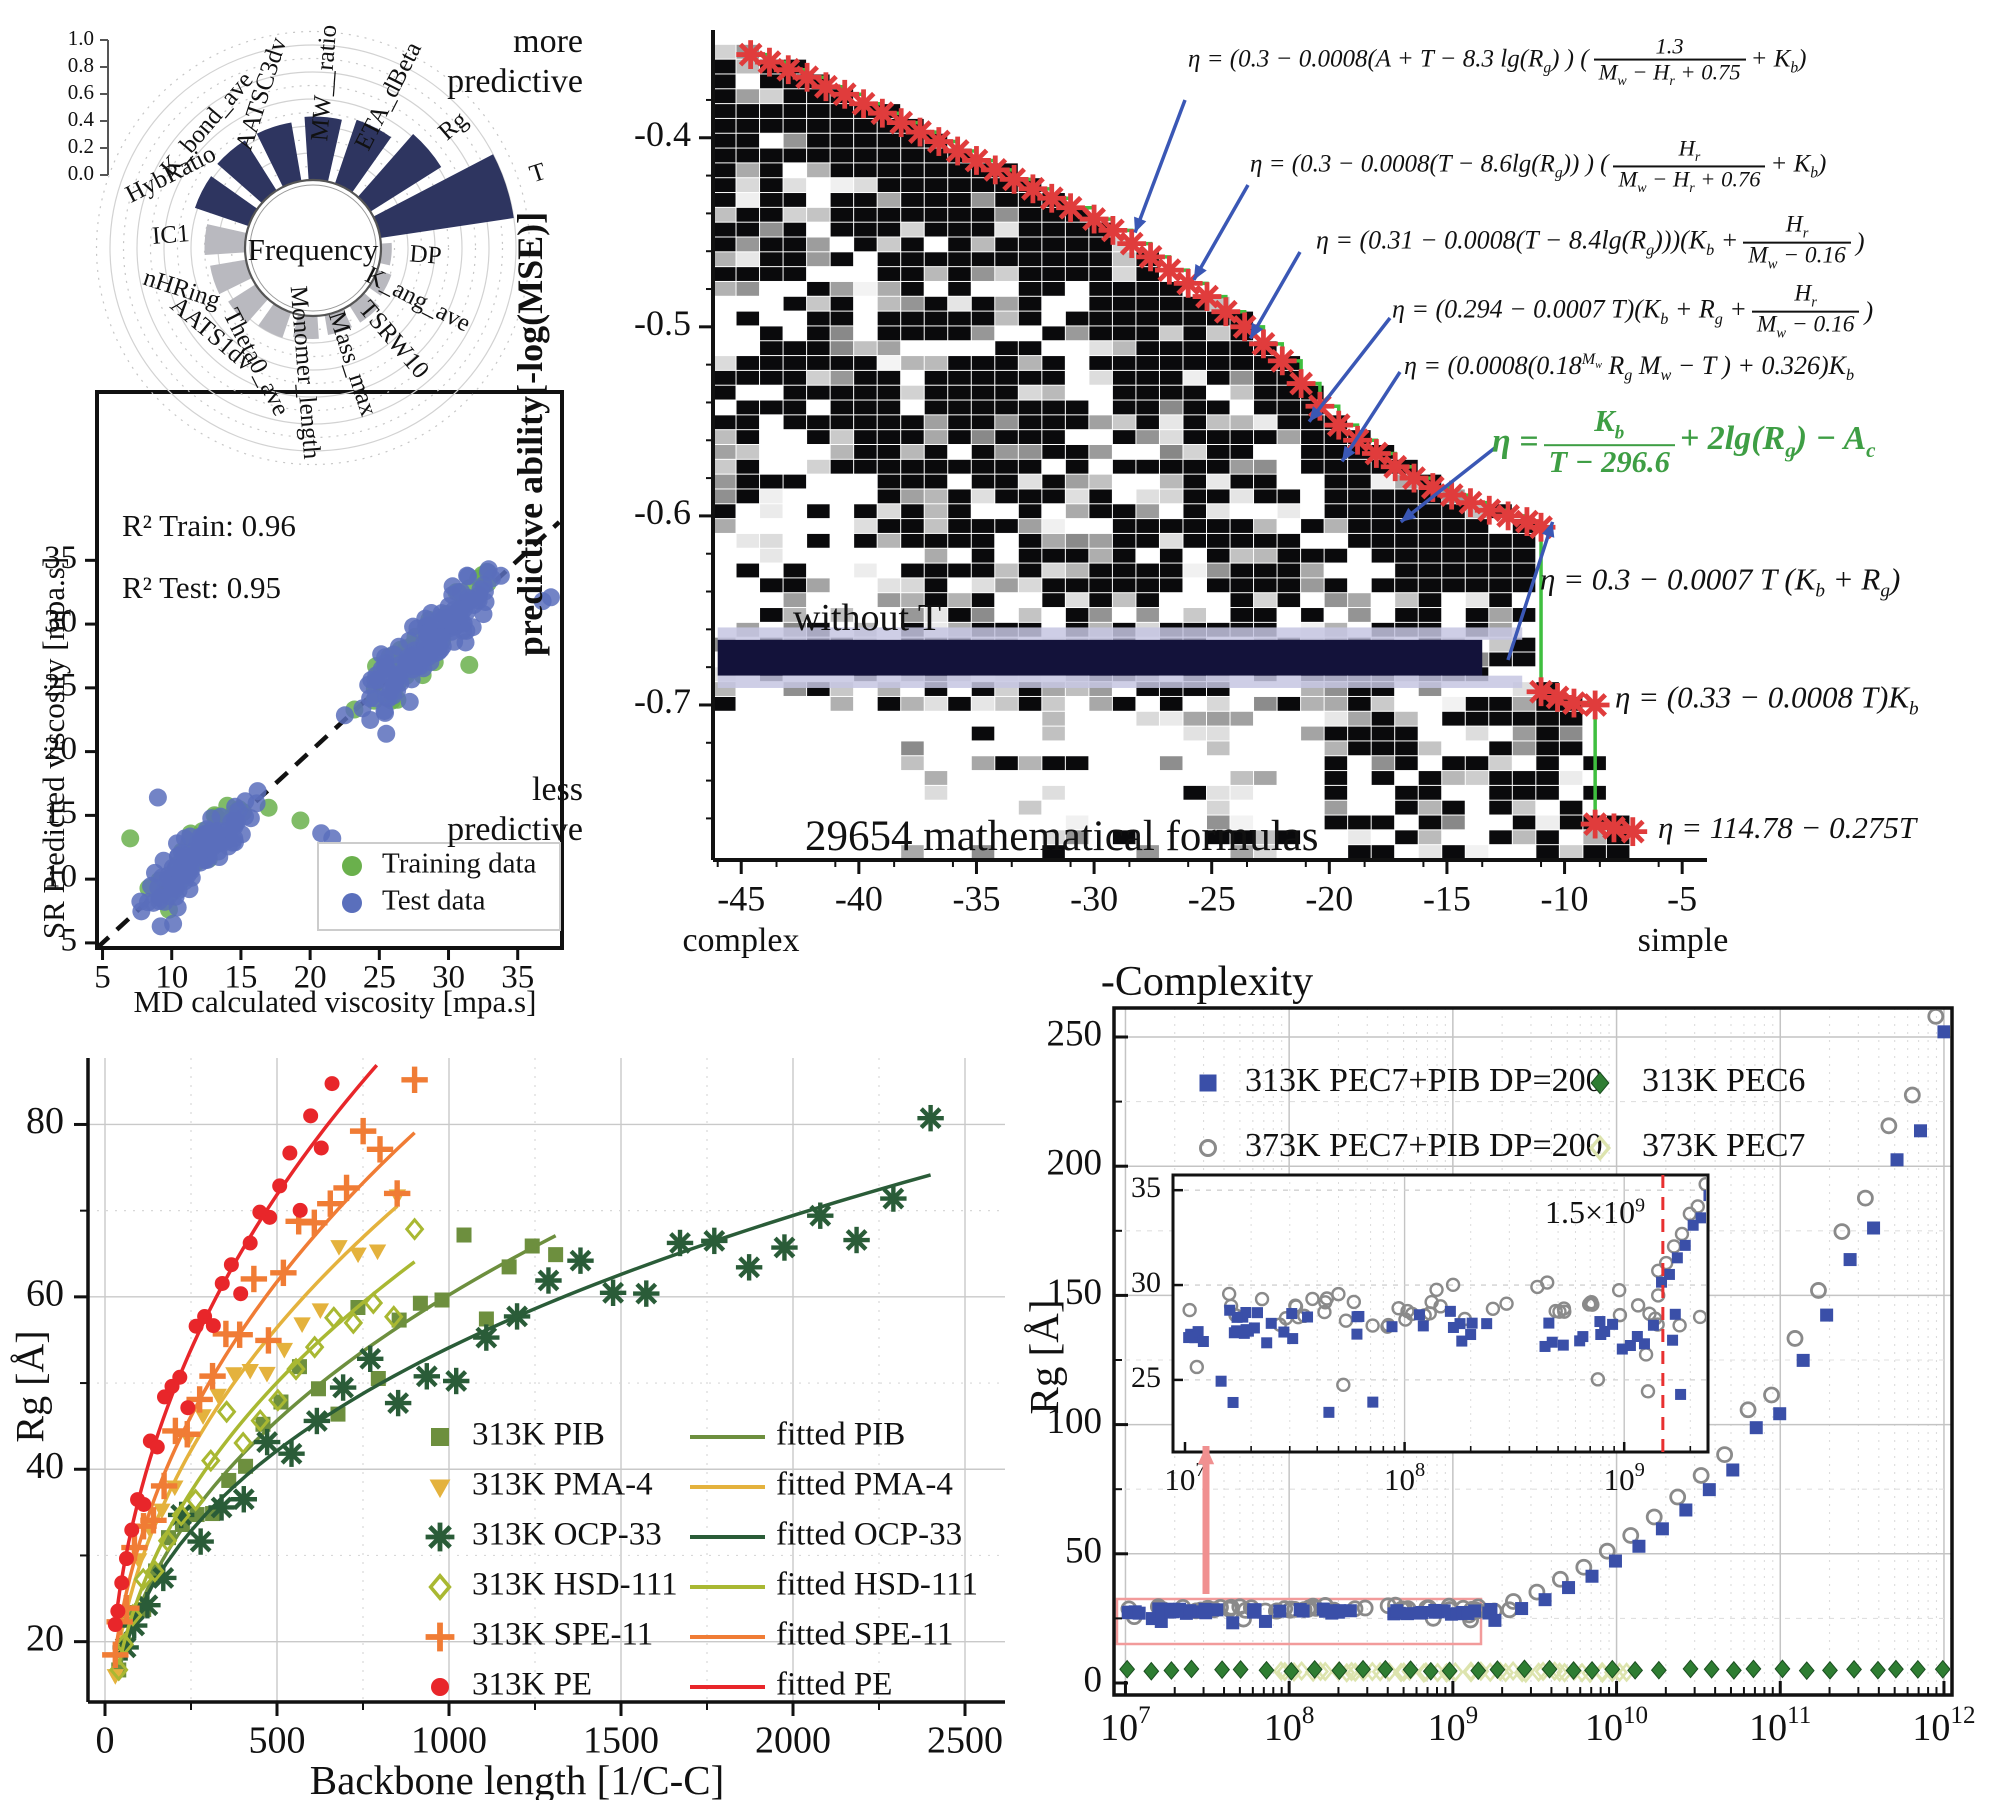 The height and width of the screenshot is (1800, 1992). Describe the element at coordinates (1411, 1334) in the screenshot. I see `inset-axes: 10⁷ 10⁸ 10⁹ 25 30 35` at that location.